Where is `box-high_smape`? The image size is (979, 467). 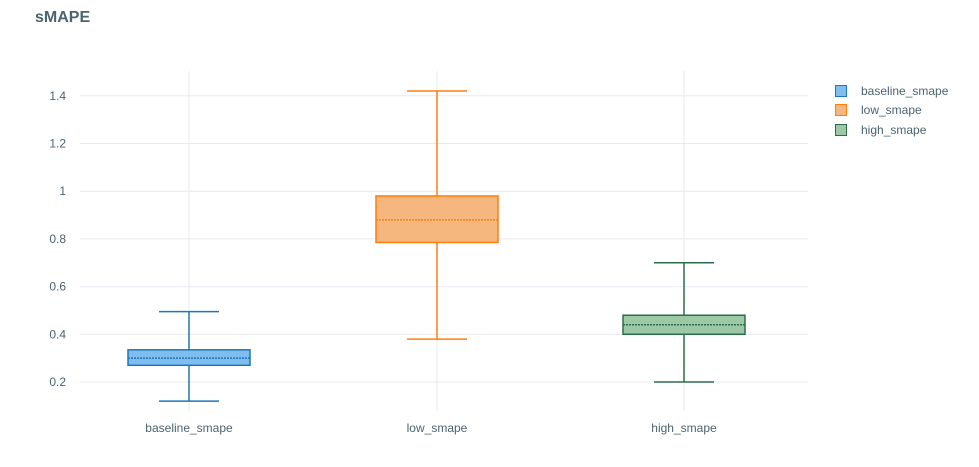 box-high_smape is located at coordinates (684, 322).